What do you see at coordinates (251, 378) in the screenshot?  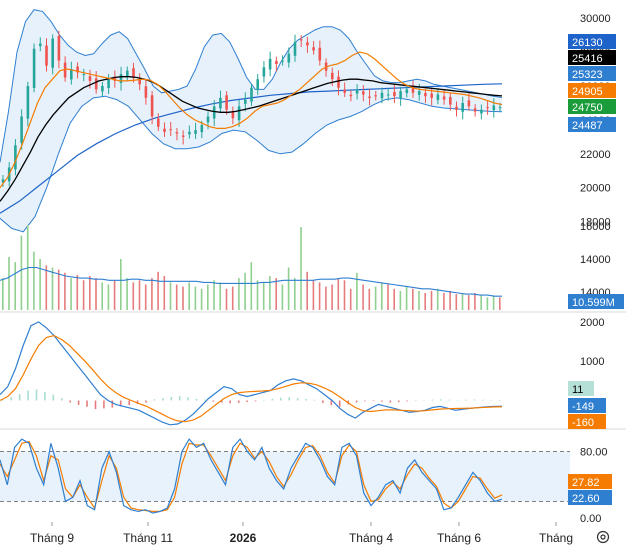 I see `macd-signal-line` at bounding box center [251, 378].